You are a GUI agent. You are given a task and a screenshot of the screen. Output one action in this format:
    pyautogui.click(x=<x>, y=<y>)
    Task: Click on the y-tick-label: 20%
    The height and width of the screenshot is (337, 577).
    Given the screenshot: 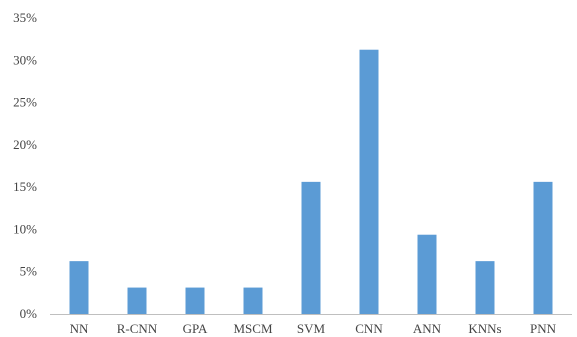 What is the action you would take?
    pyautogui.click(x=25, y=144)
    